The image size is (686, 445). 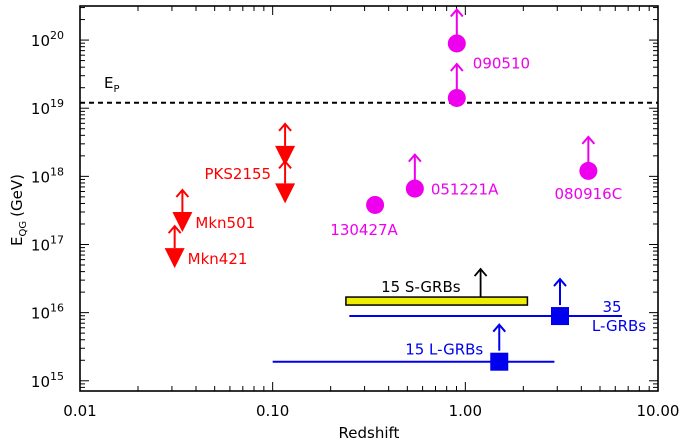 I want to click on y-tick-label: 1015, so click(x=47, y=380).